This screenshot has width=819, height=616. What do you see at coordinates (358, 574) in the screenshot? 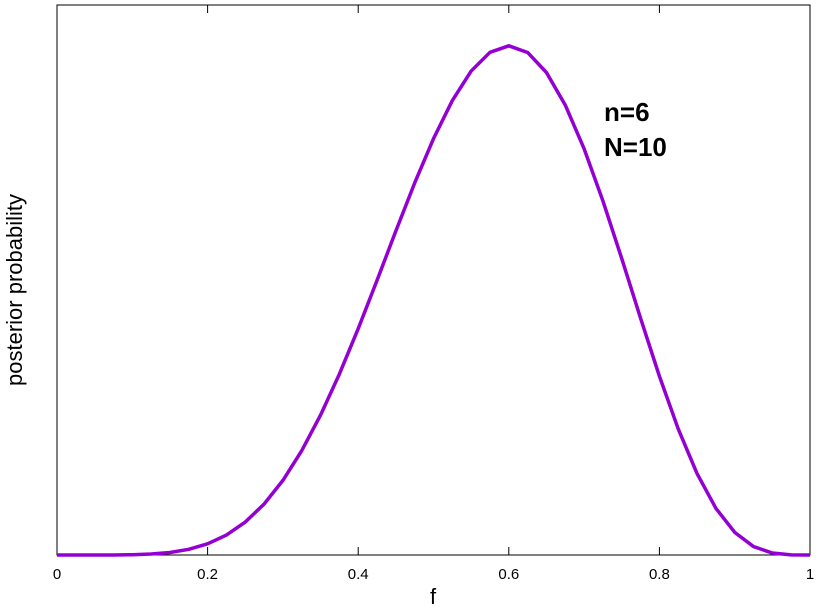
I see `x-tick-label: 0.4` at bounding box center [358, 574].